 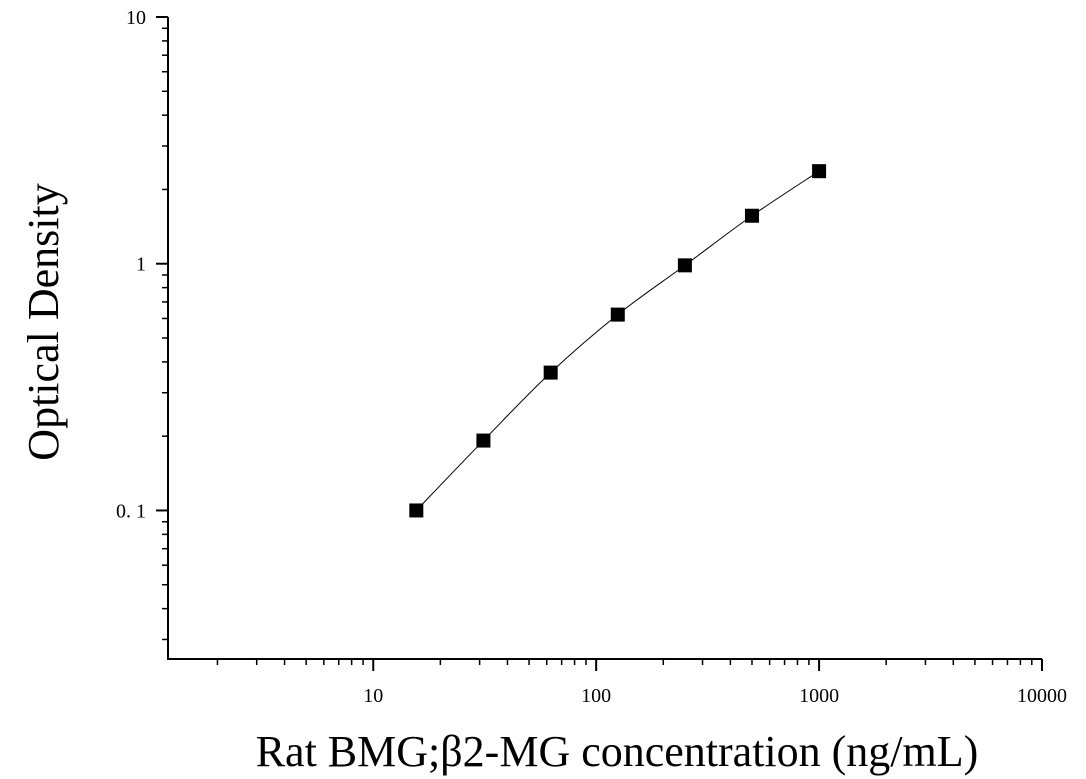 I want to click on y-axis-title: Optical Density, so click(x=43, y=321).